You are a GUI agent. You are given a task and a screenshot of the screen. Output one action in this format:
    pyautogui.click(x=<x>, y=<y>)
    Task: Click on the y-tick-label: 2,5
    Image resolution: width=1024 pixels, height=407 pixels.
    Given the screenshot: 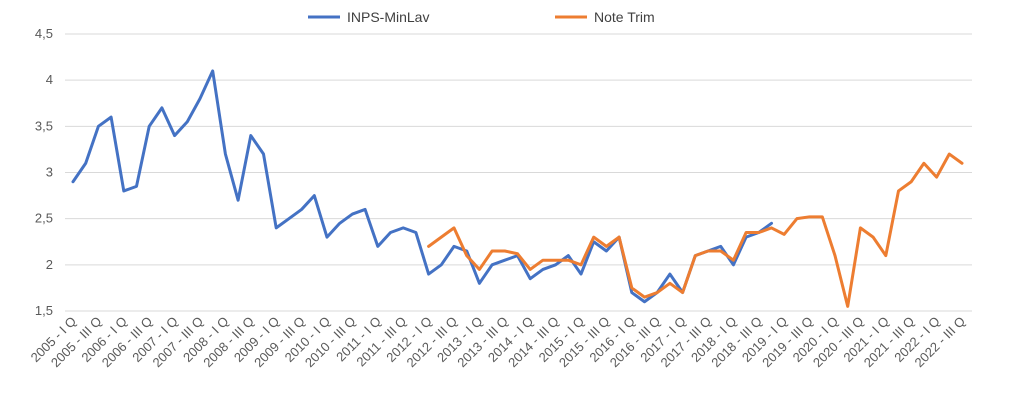 What is the action you would take?
    pyautogui.click(x=44, y=218)
    